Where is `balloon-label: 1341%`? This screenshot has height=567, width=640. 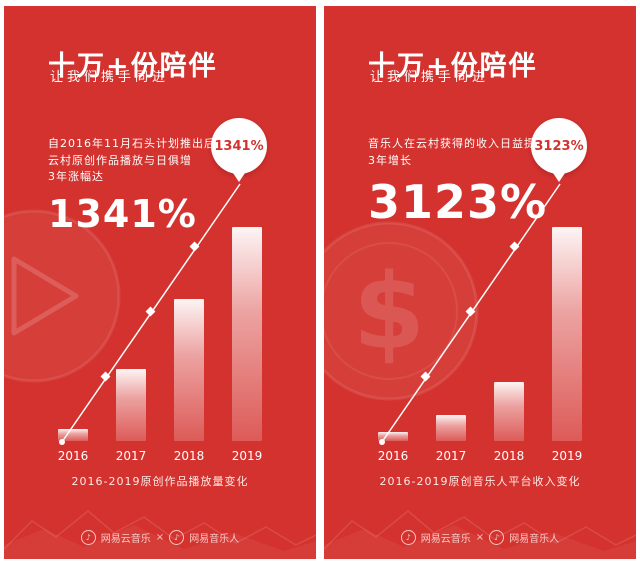
balloon-label: 1341% is located at coordinates (239, 146).